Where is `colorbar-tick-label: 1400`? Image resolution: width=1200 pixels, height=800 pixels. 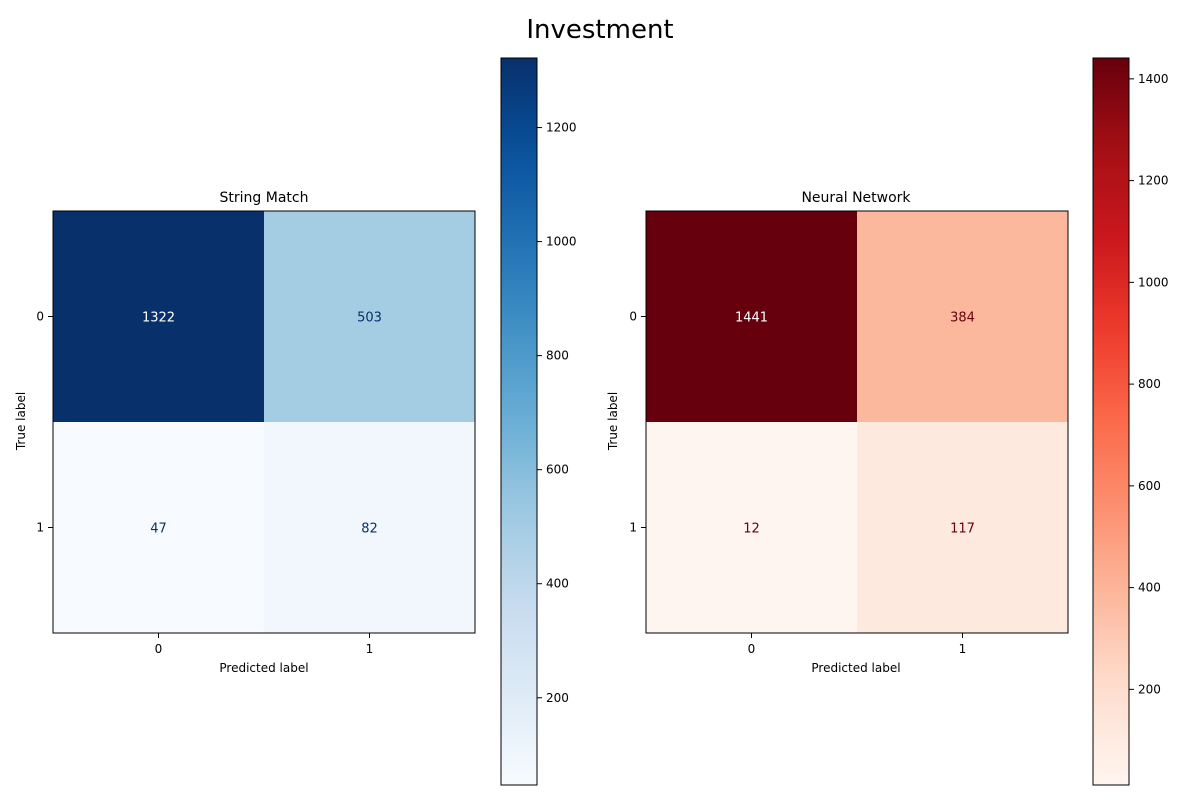
colorbar-tick-label: 1400 is located at coordinates (1153, 79).